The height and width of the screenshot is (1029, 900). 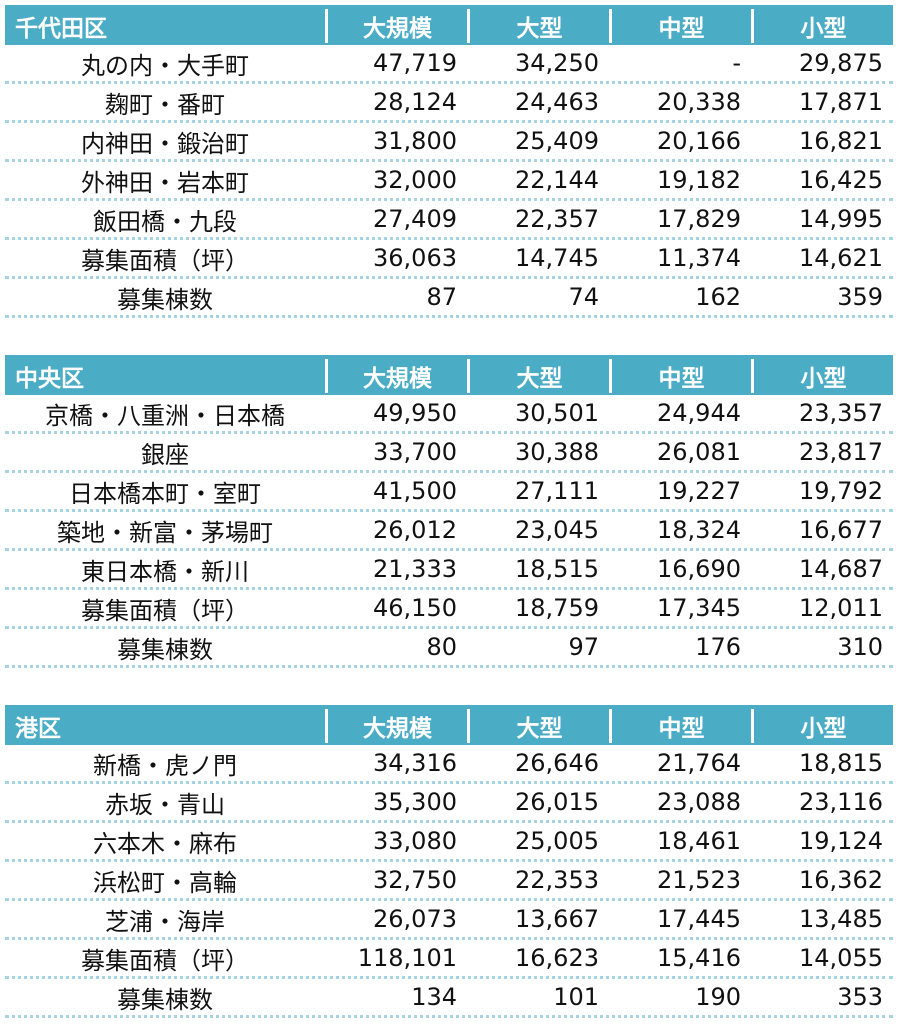 What do you see at coordinates (165, 221) in the screenshot?
I see `row-label: 飯田橋・九段` at bounding box center [165, 221].